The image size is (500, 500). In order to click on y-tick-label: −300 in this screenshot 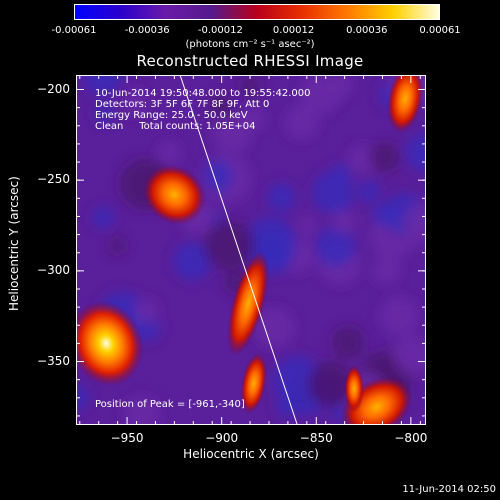, I will do `click(53, 269)`.